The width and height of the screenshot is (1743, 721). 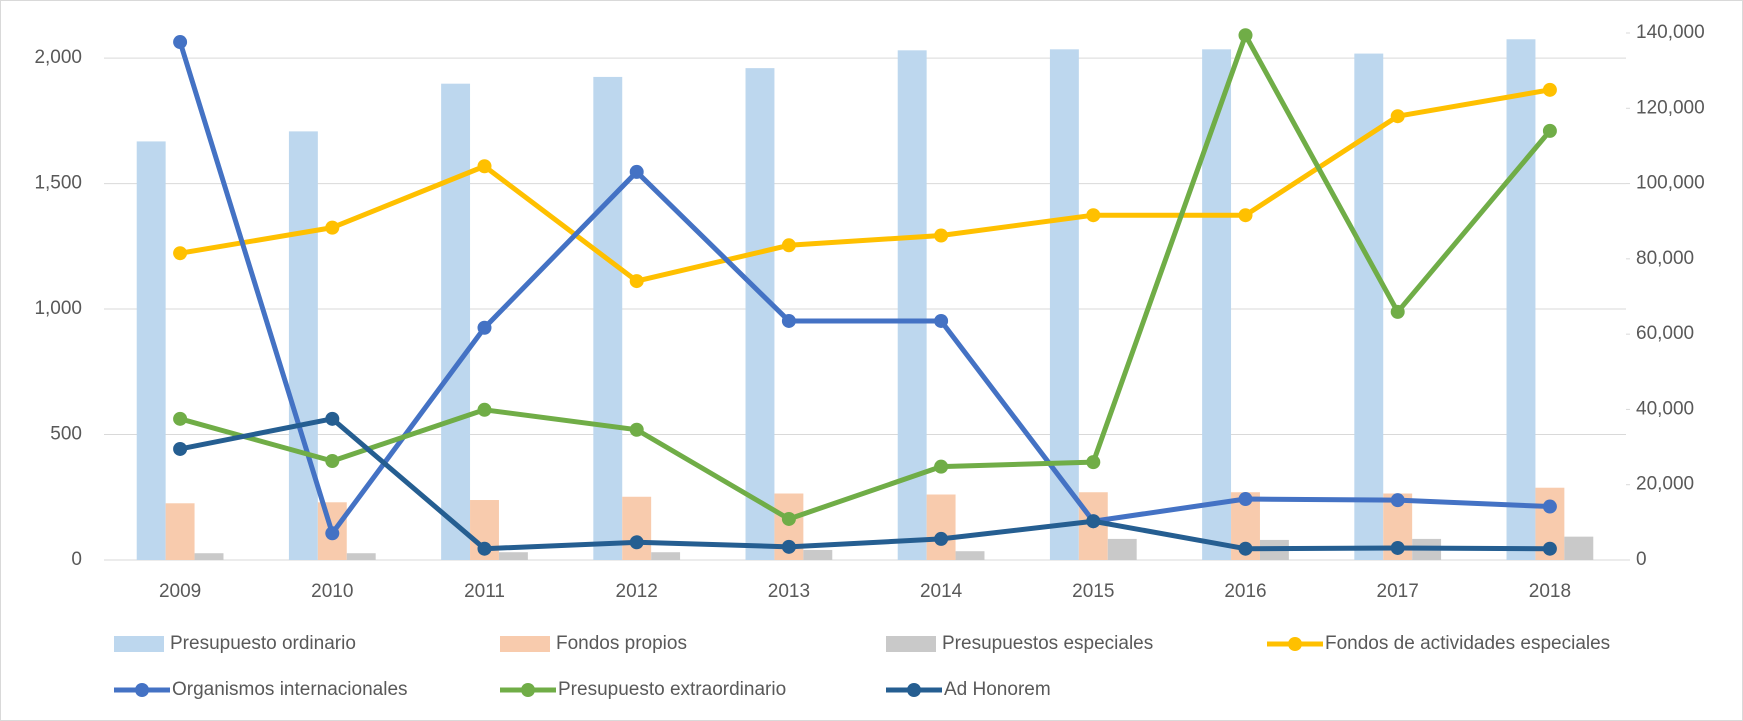 I want to click on y-tick-label: 1,500, so click(x=58, y=183).